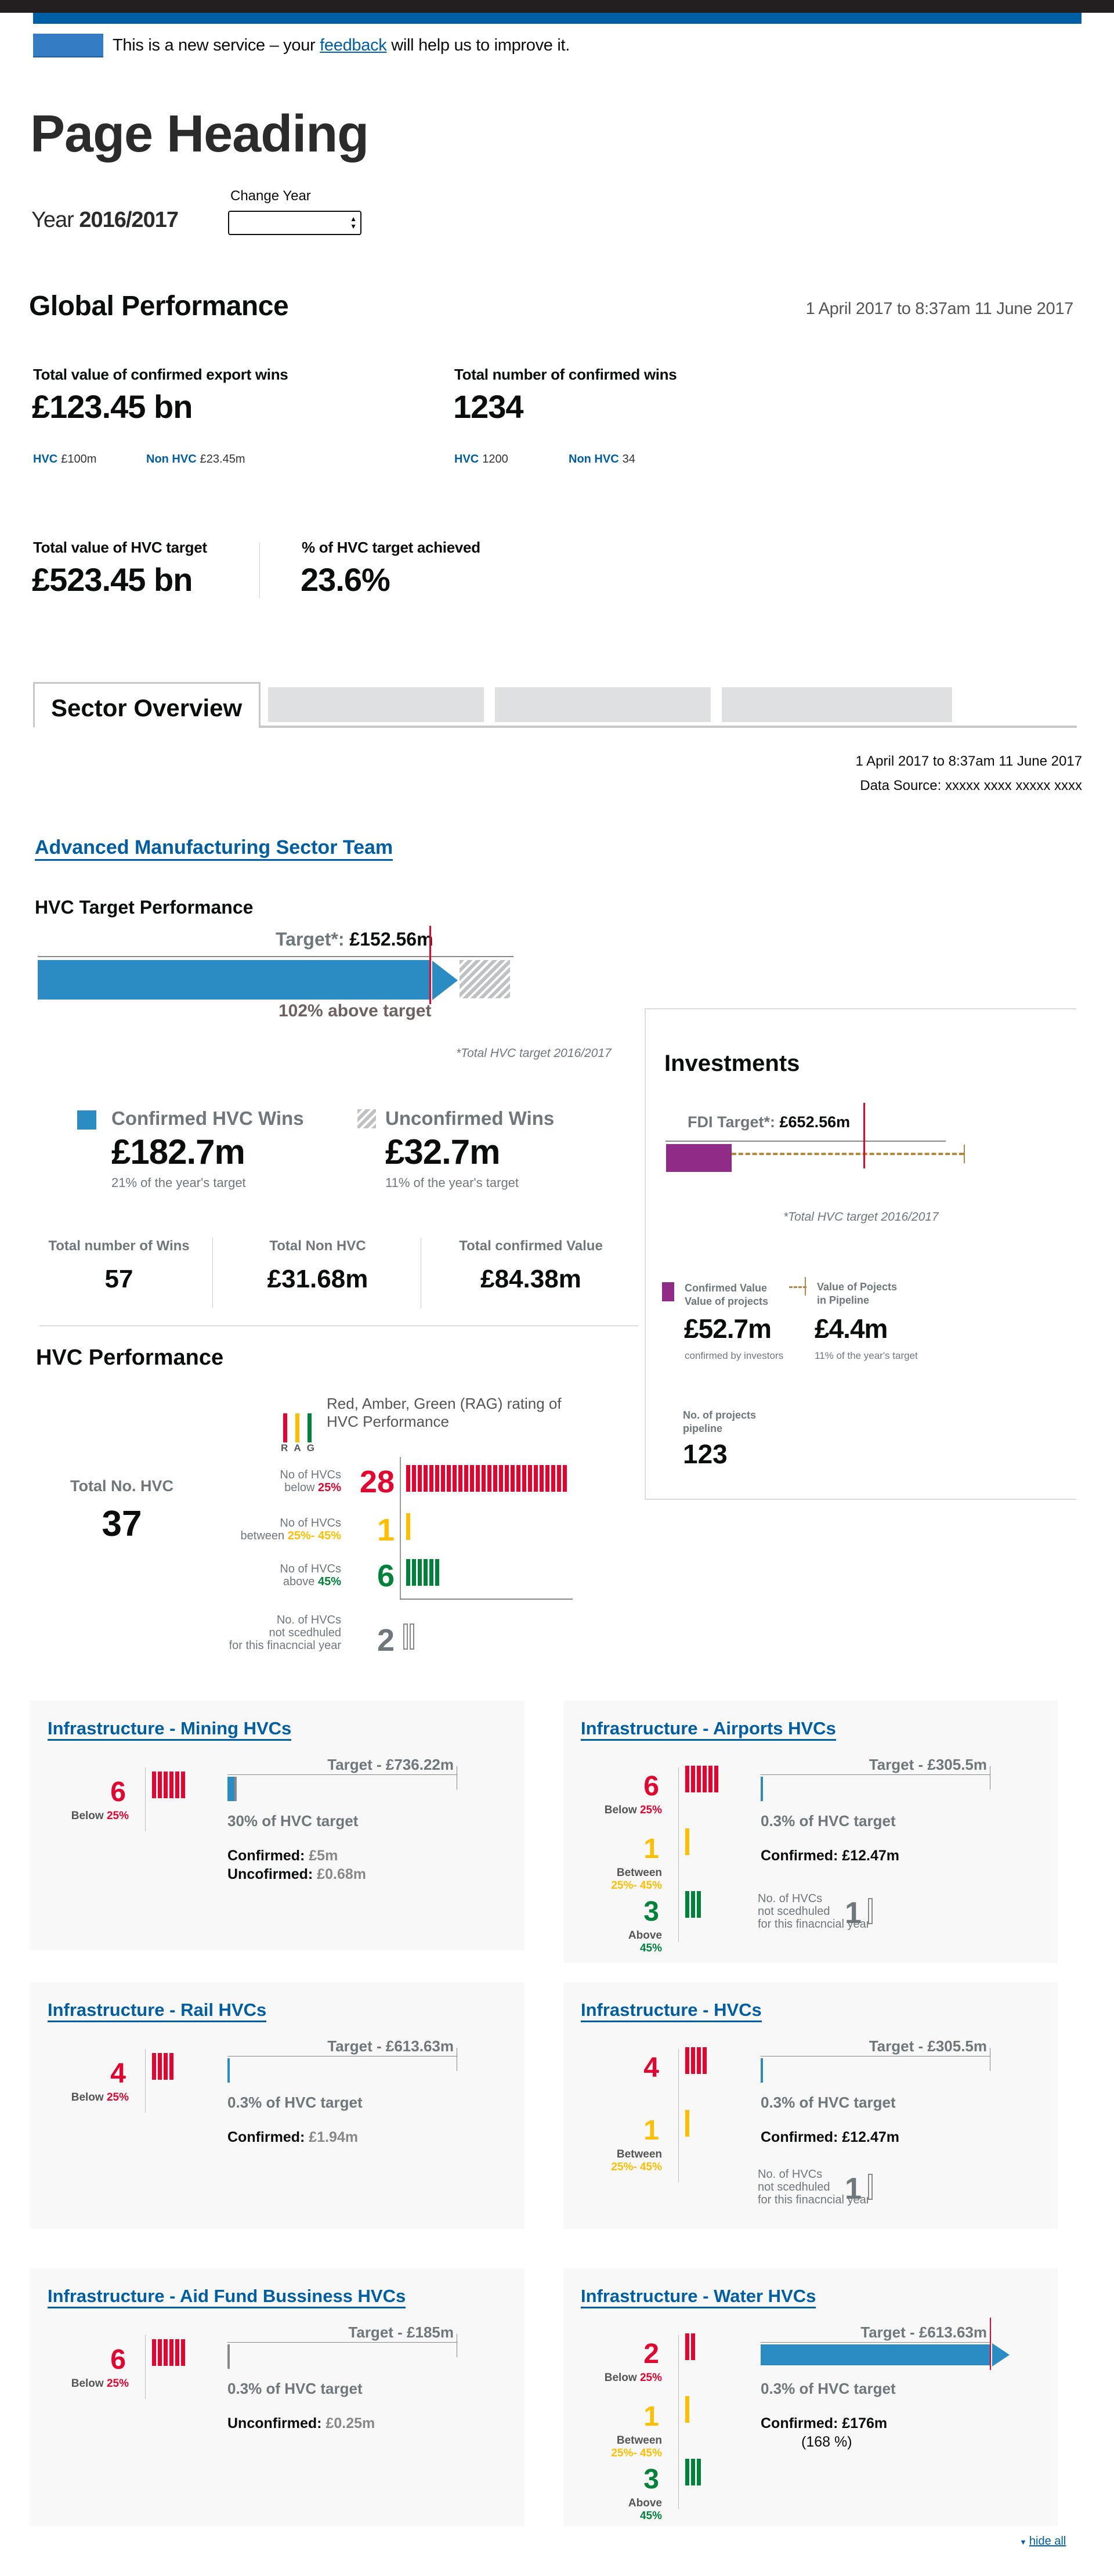 This screenshot has height=2576, width=1114. I want to click on rag-row-desc-line: below 25%, so click(312, 1487).